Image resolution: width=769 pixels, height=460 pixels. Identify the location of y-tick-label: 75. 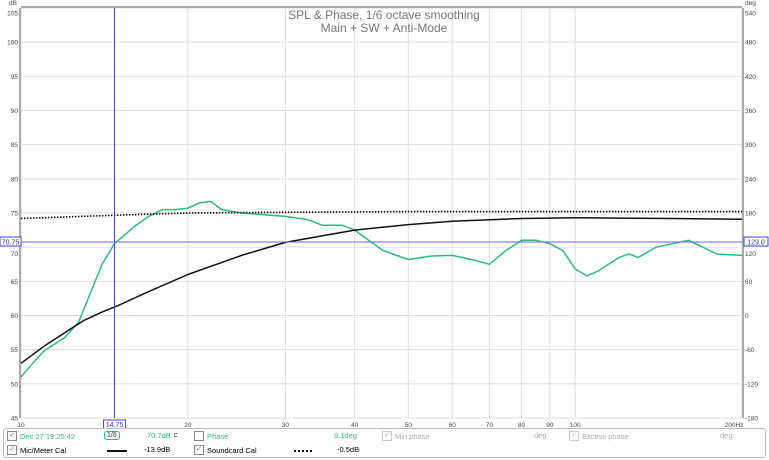
(15, 214).